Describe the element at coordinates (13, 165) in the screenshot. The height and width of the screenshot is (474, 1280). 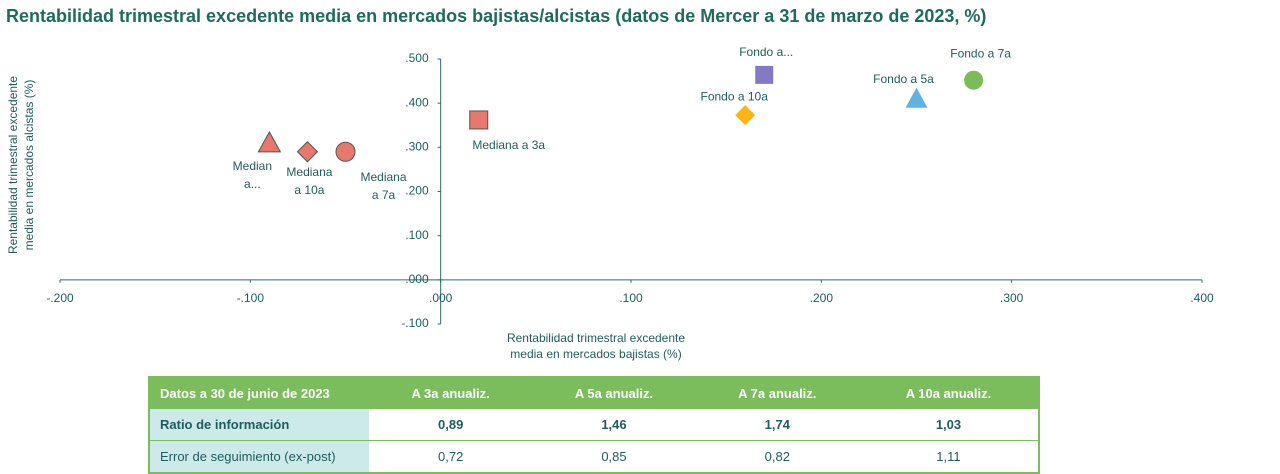
I see `y-axis-label: Rentabilidad trimestral excedente` at that location.